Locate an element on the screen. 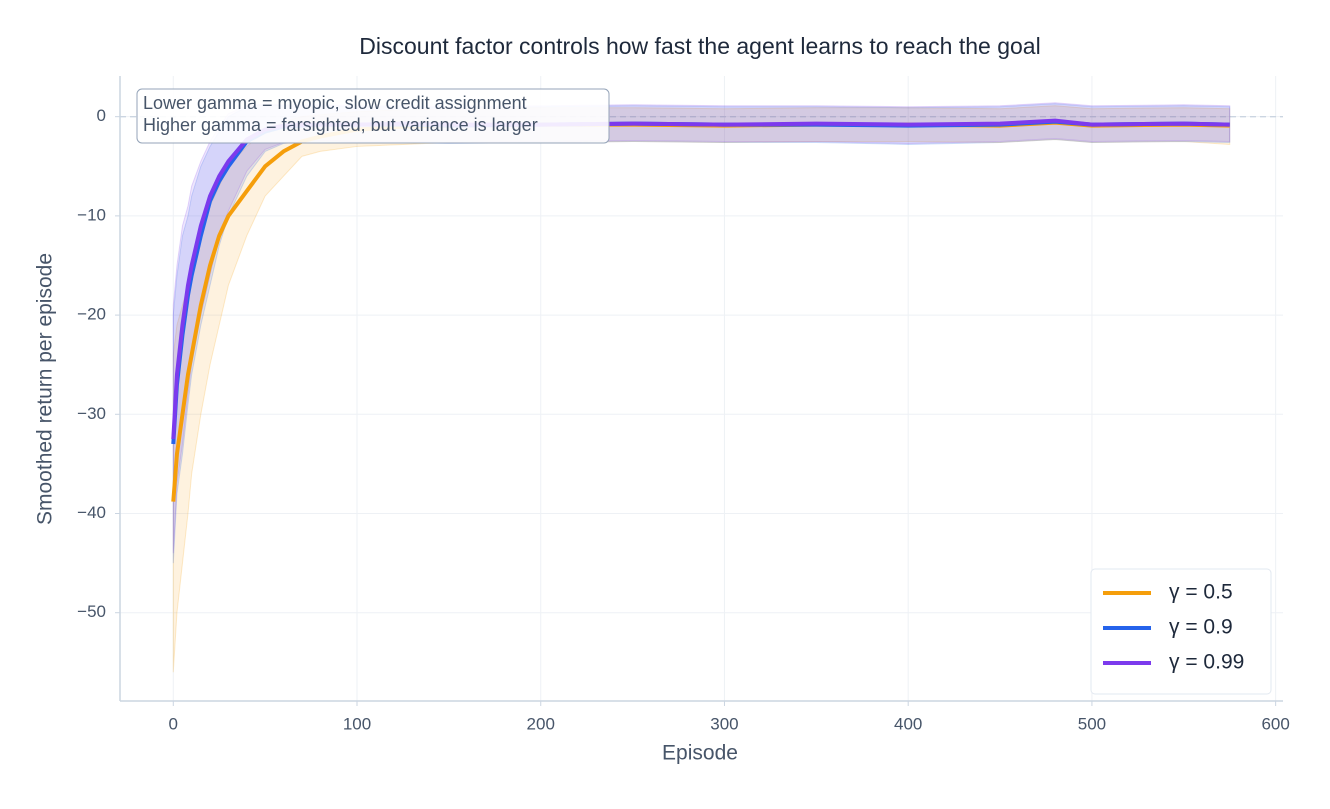 The image size is (1330, 809). y-tick-label: 0 is located at coordinates (101, 115).